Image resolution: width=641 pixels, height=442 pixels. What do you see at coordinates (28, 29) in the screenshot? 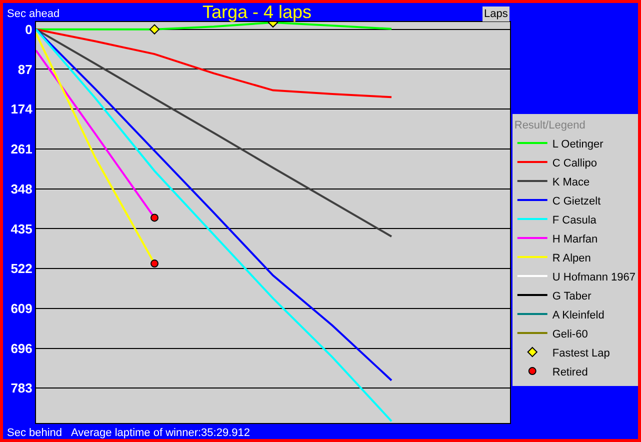
I see `y-tick-label: 0` at bounding box center [28, 29].